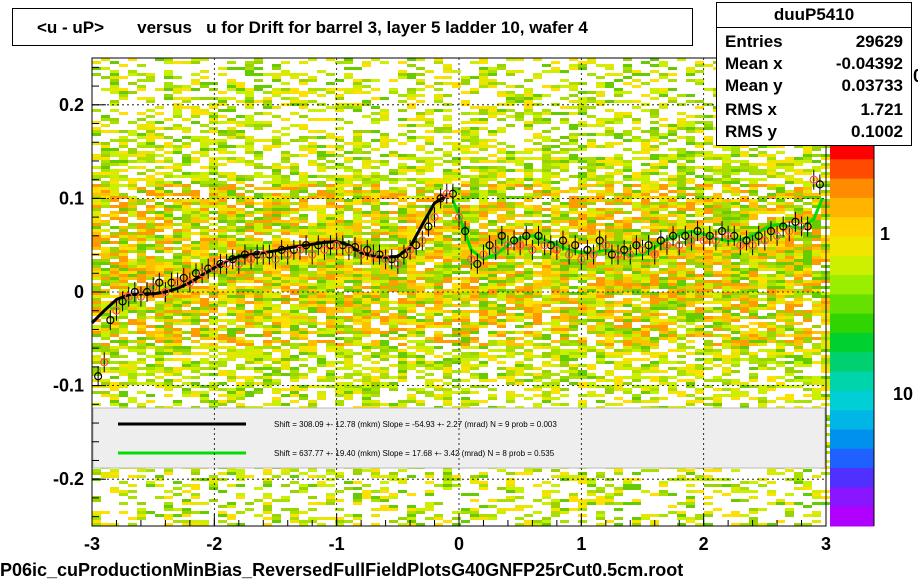 The width and height of the screenshot is (918, 585). What do you see at coordinates (814, 15) in the screenshot?
I see `stats-name: duuP5410` at bounding box center [814, 15].